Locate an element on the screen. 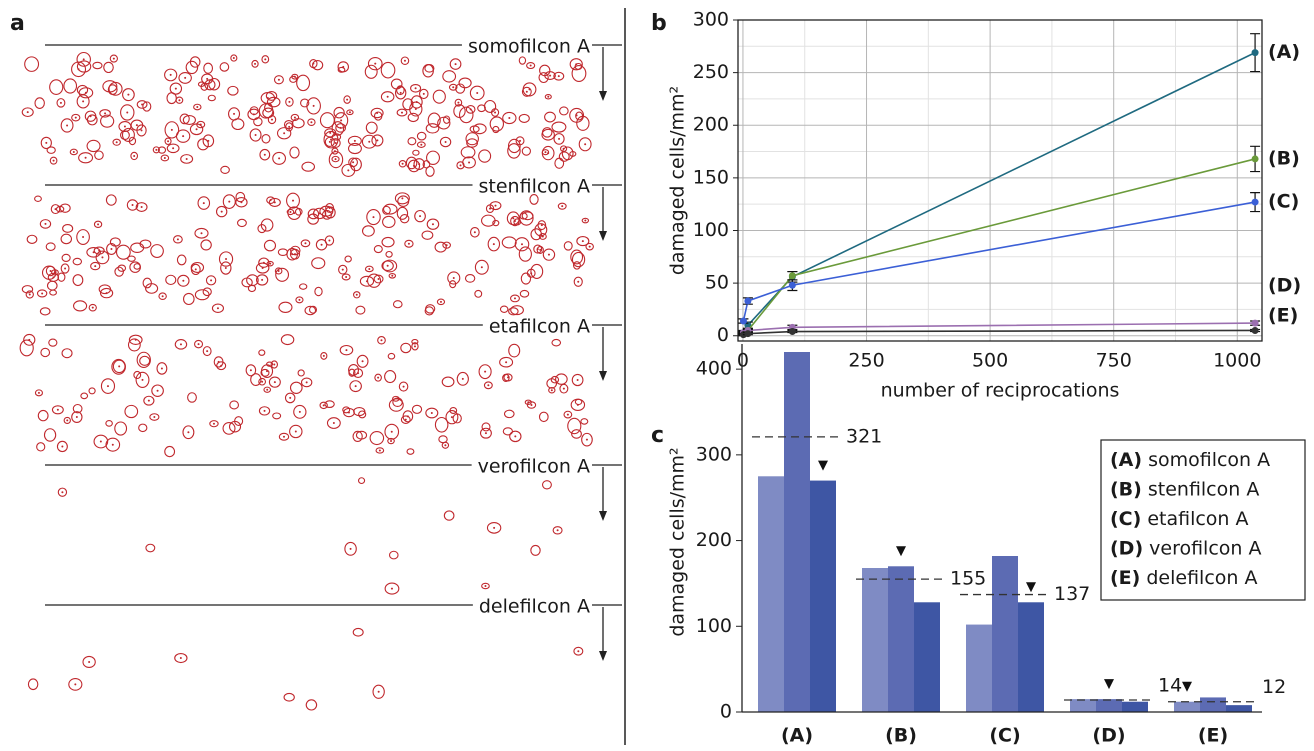  x-tick-label: 1000 is located at coordinates (1237, 361).